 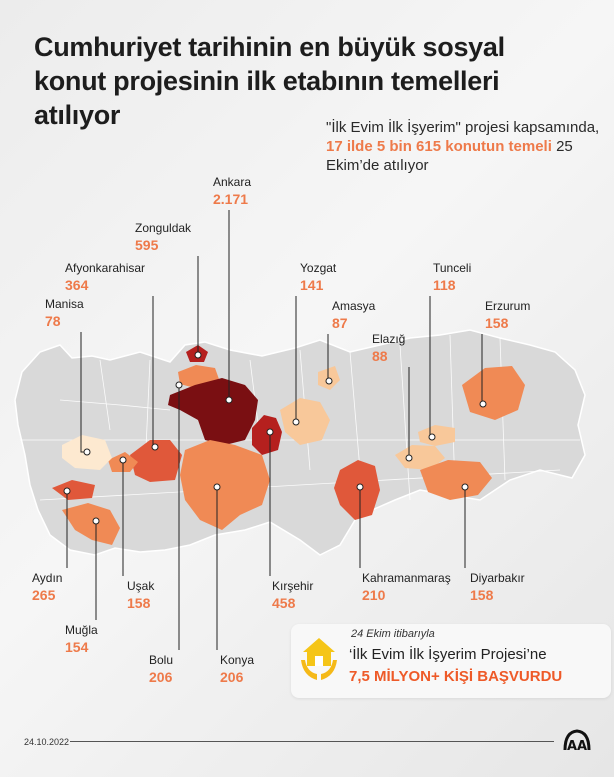 What do you see at coordinates (77, 647) in the screenshot?
I see `province-value: 154` at bounding box center [77, 647].